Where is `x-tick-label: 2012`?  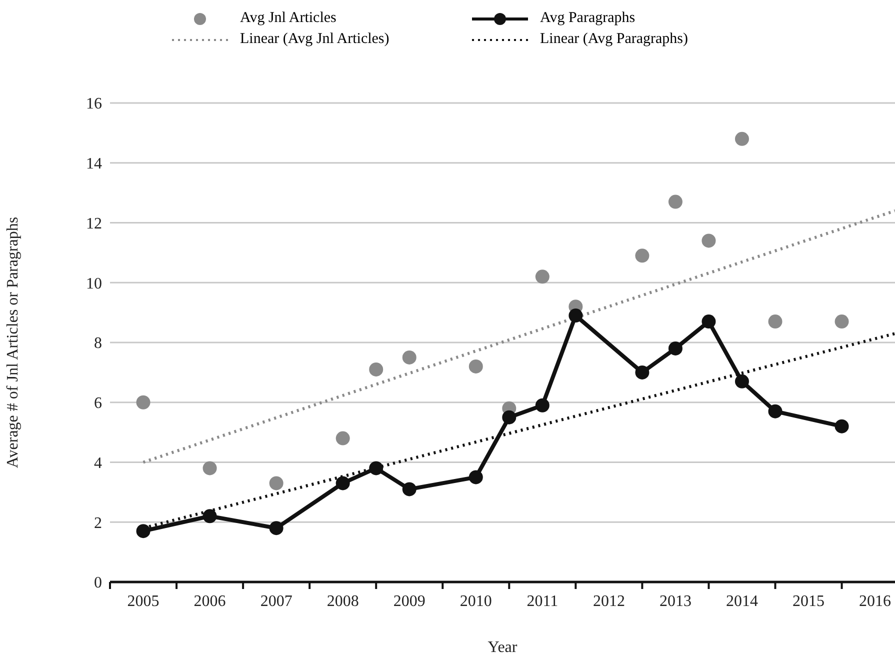 x-tick-label: 2012 is located at coordinates (608, 601).